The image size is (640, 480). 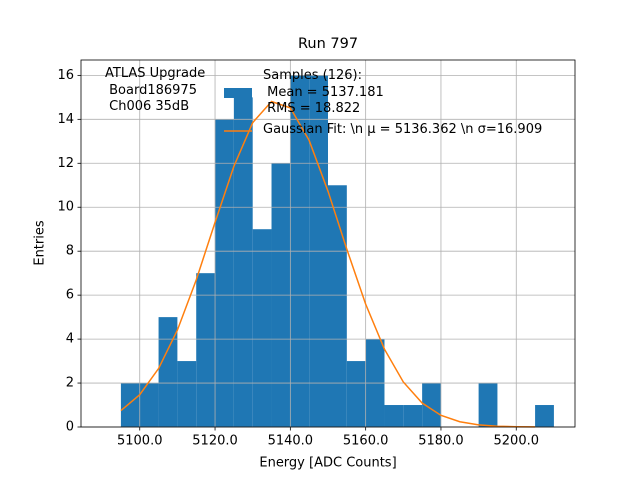 I want to click on y-tick-label: 8, so click(x=70, y=251).